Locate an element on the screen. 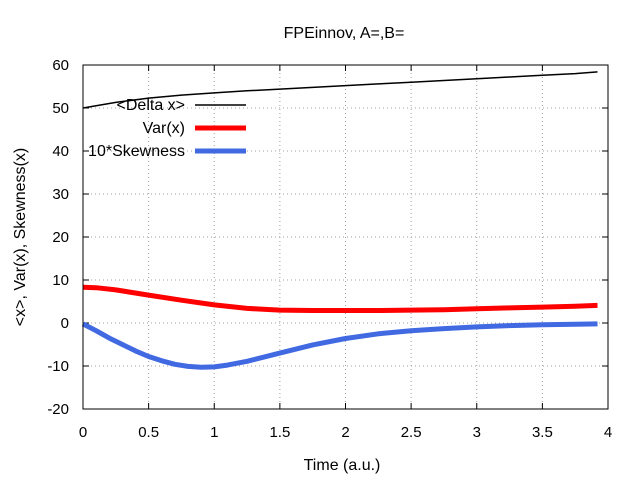  x-tick-label: 1.5 is located at coordinates (279, 432).